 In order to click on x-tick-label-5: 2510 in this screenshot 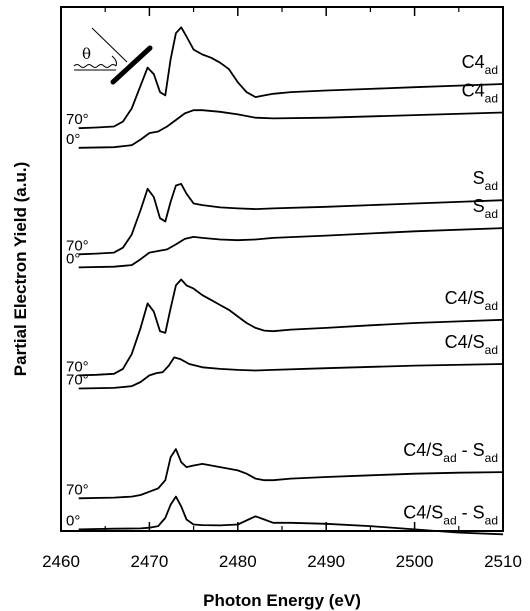, I will do `click(503, 561)`.